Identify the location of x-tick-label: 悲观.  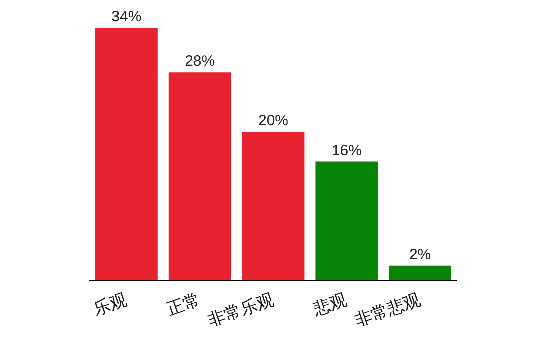
(330, 305).